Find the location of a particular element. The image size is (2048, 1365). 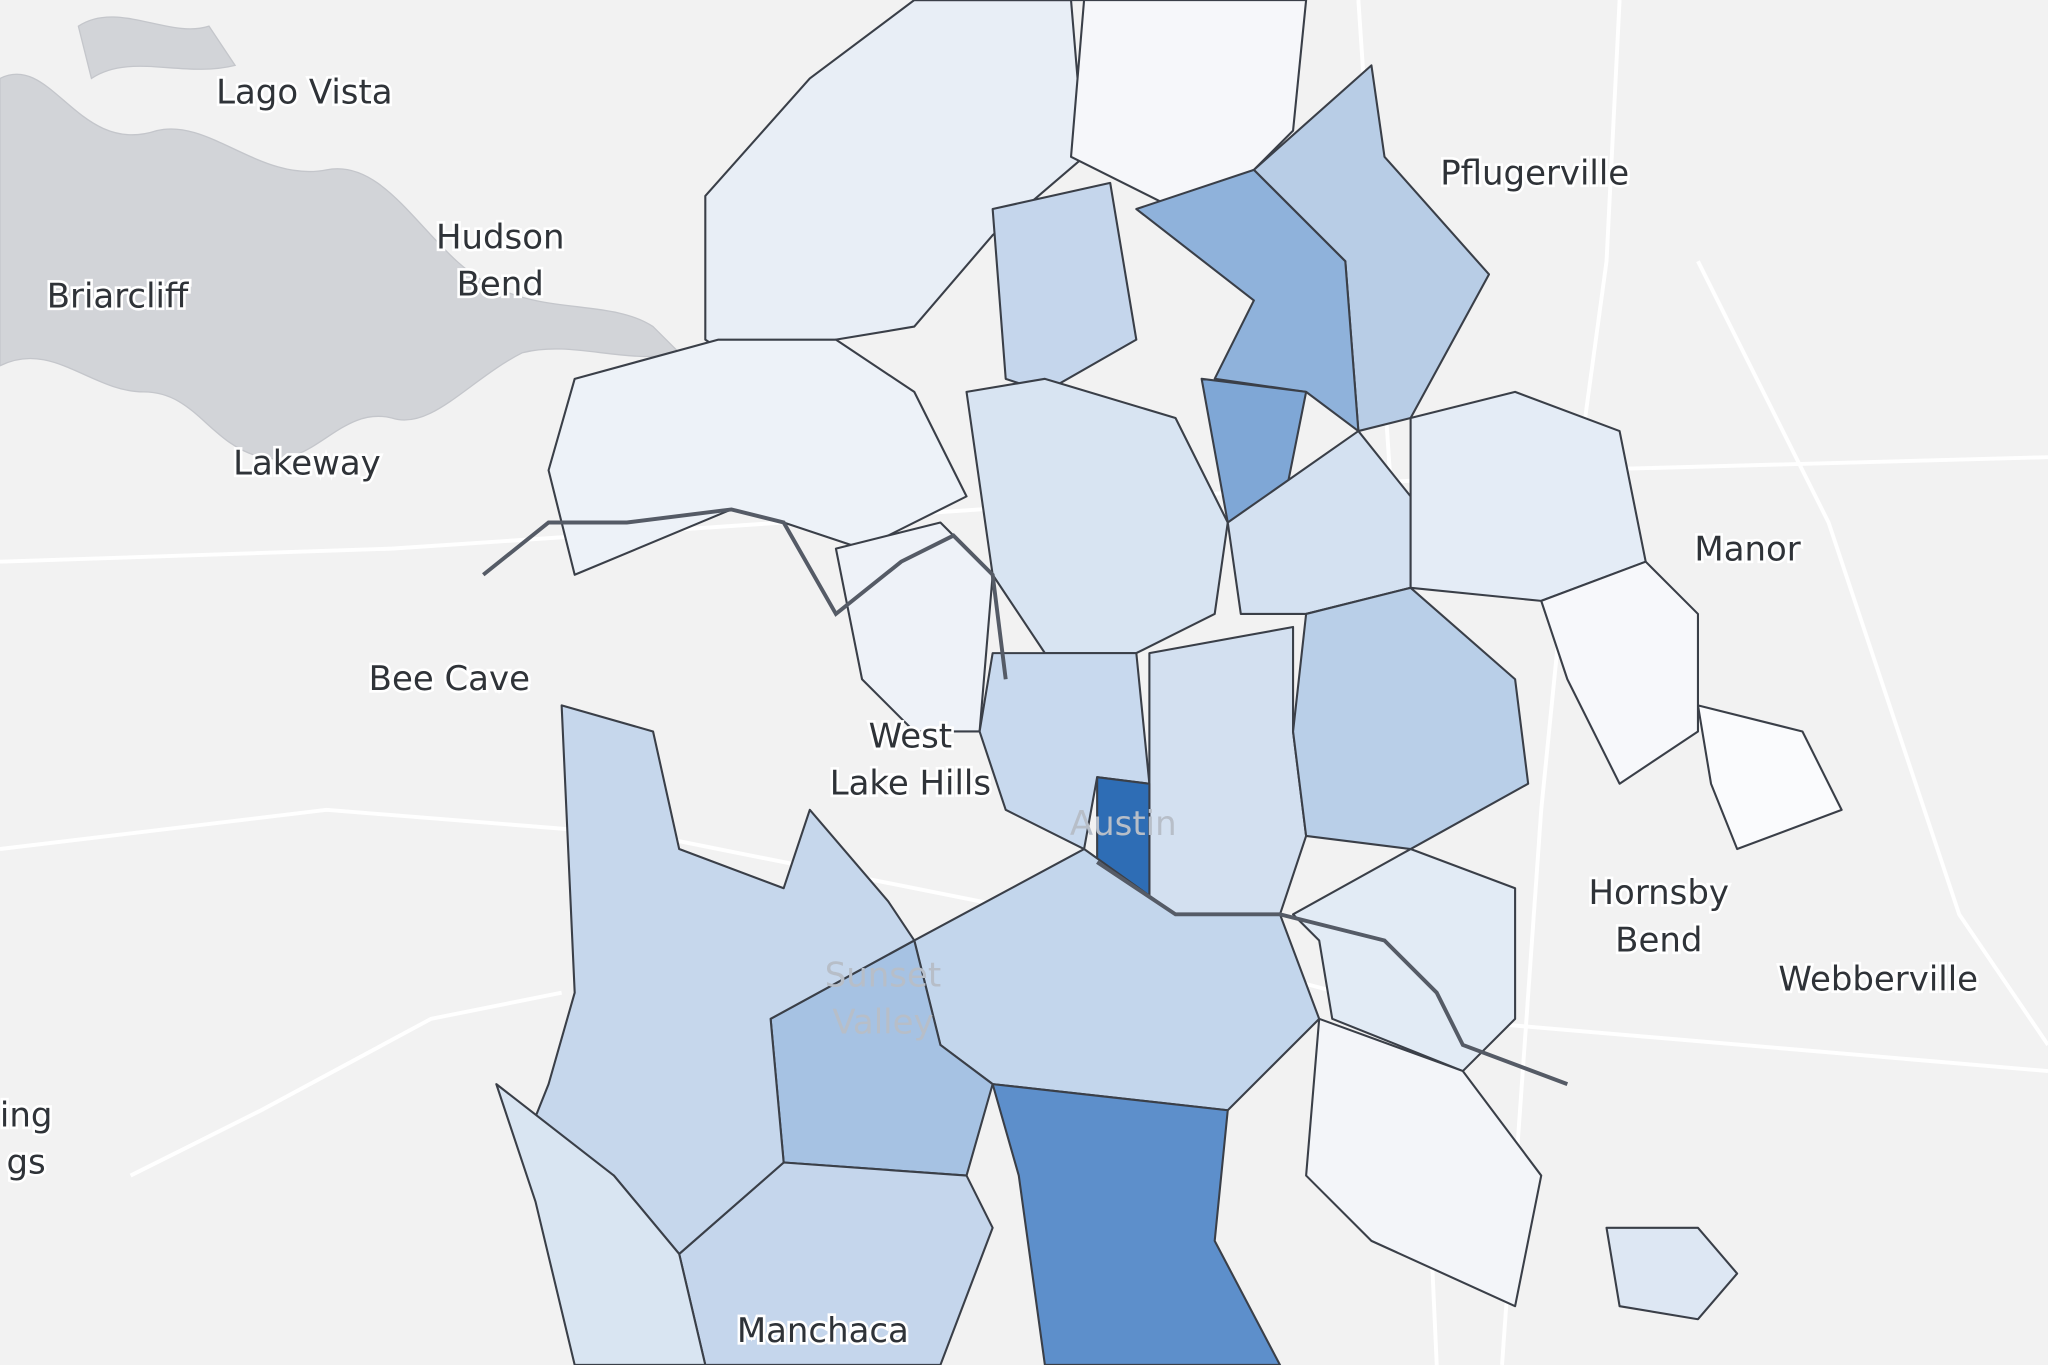

place-label: ing is located at coordinates (26, 1115).